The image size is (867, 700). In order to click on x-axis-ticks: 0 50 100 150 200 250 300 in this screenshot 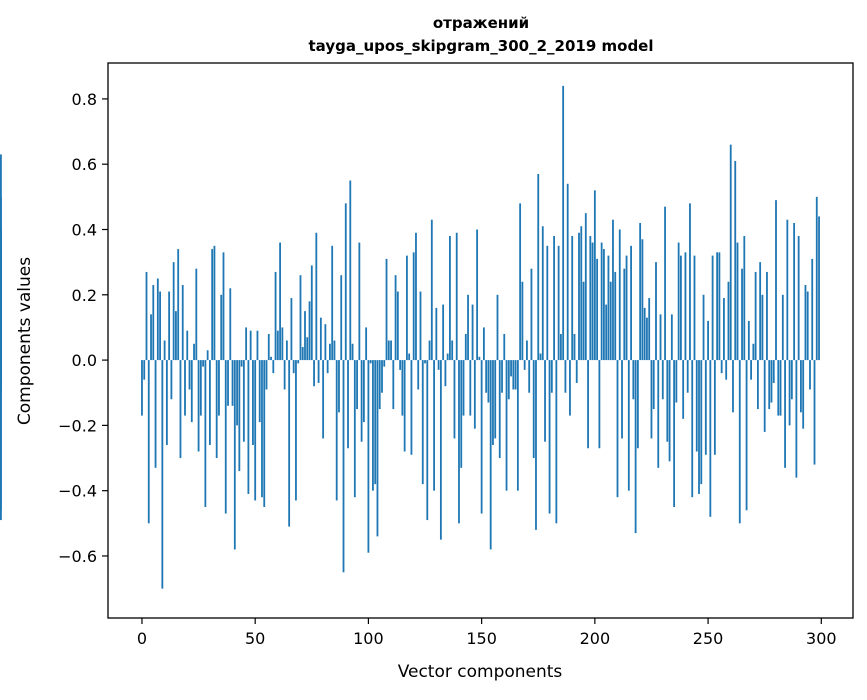, I will do `click(487, 633)`.